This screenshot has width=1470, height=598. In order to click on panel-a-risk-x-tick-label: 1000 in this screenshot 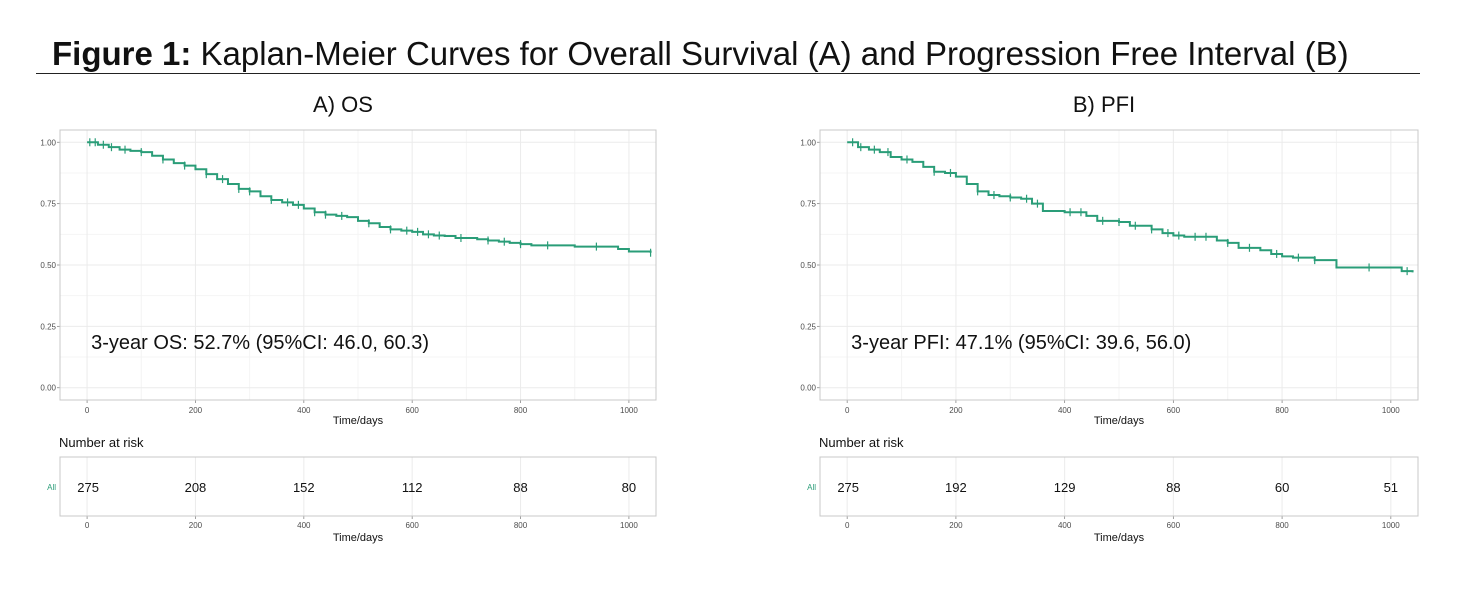, I will do `click(629, 525)`.